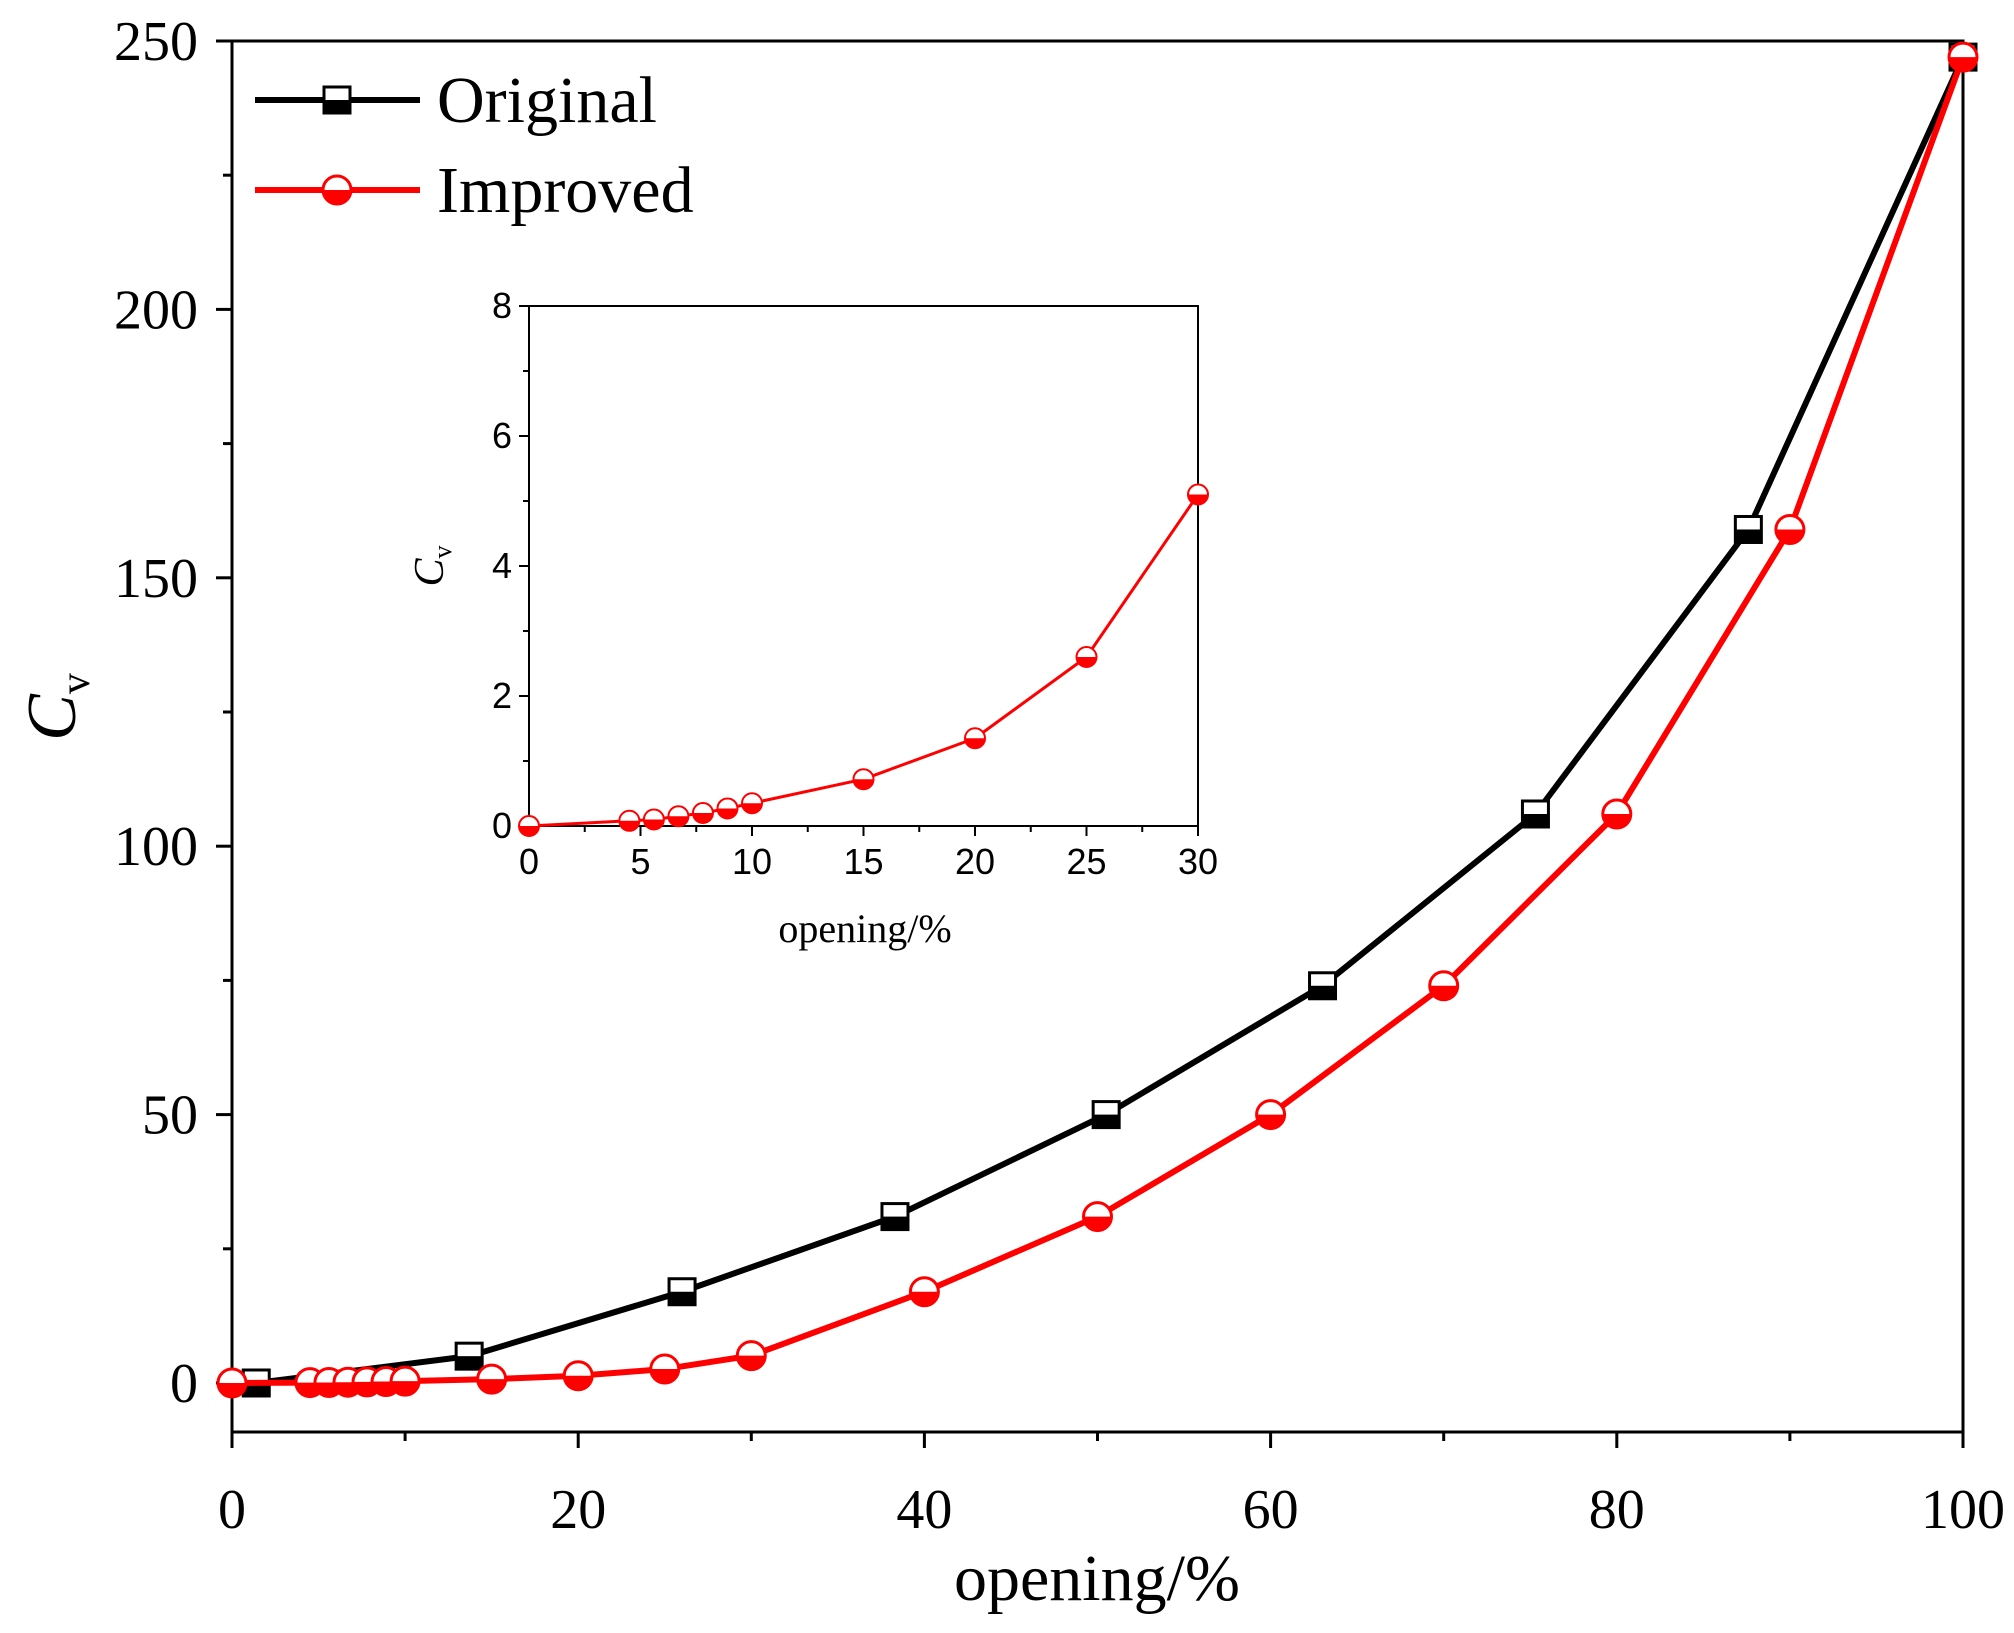 The image size is (2014, 1633). What do you see at coordinates (76, 683) in the screenshot?
I see `y-axis-label-sub: v` at bounding box center [76, 683].